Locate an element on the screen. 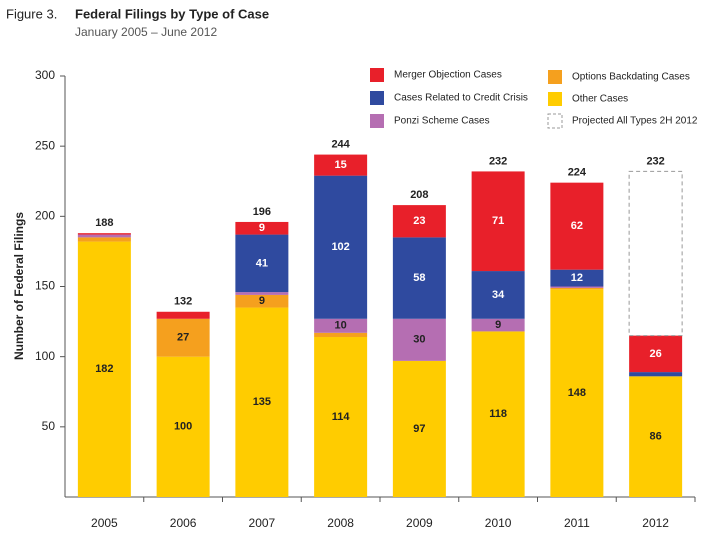 The image size is (709, 548). bar-value-label: 30 is located at coordinates (419, 340).